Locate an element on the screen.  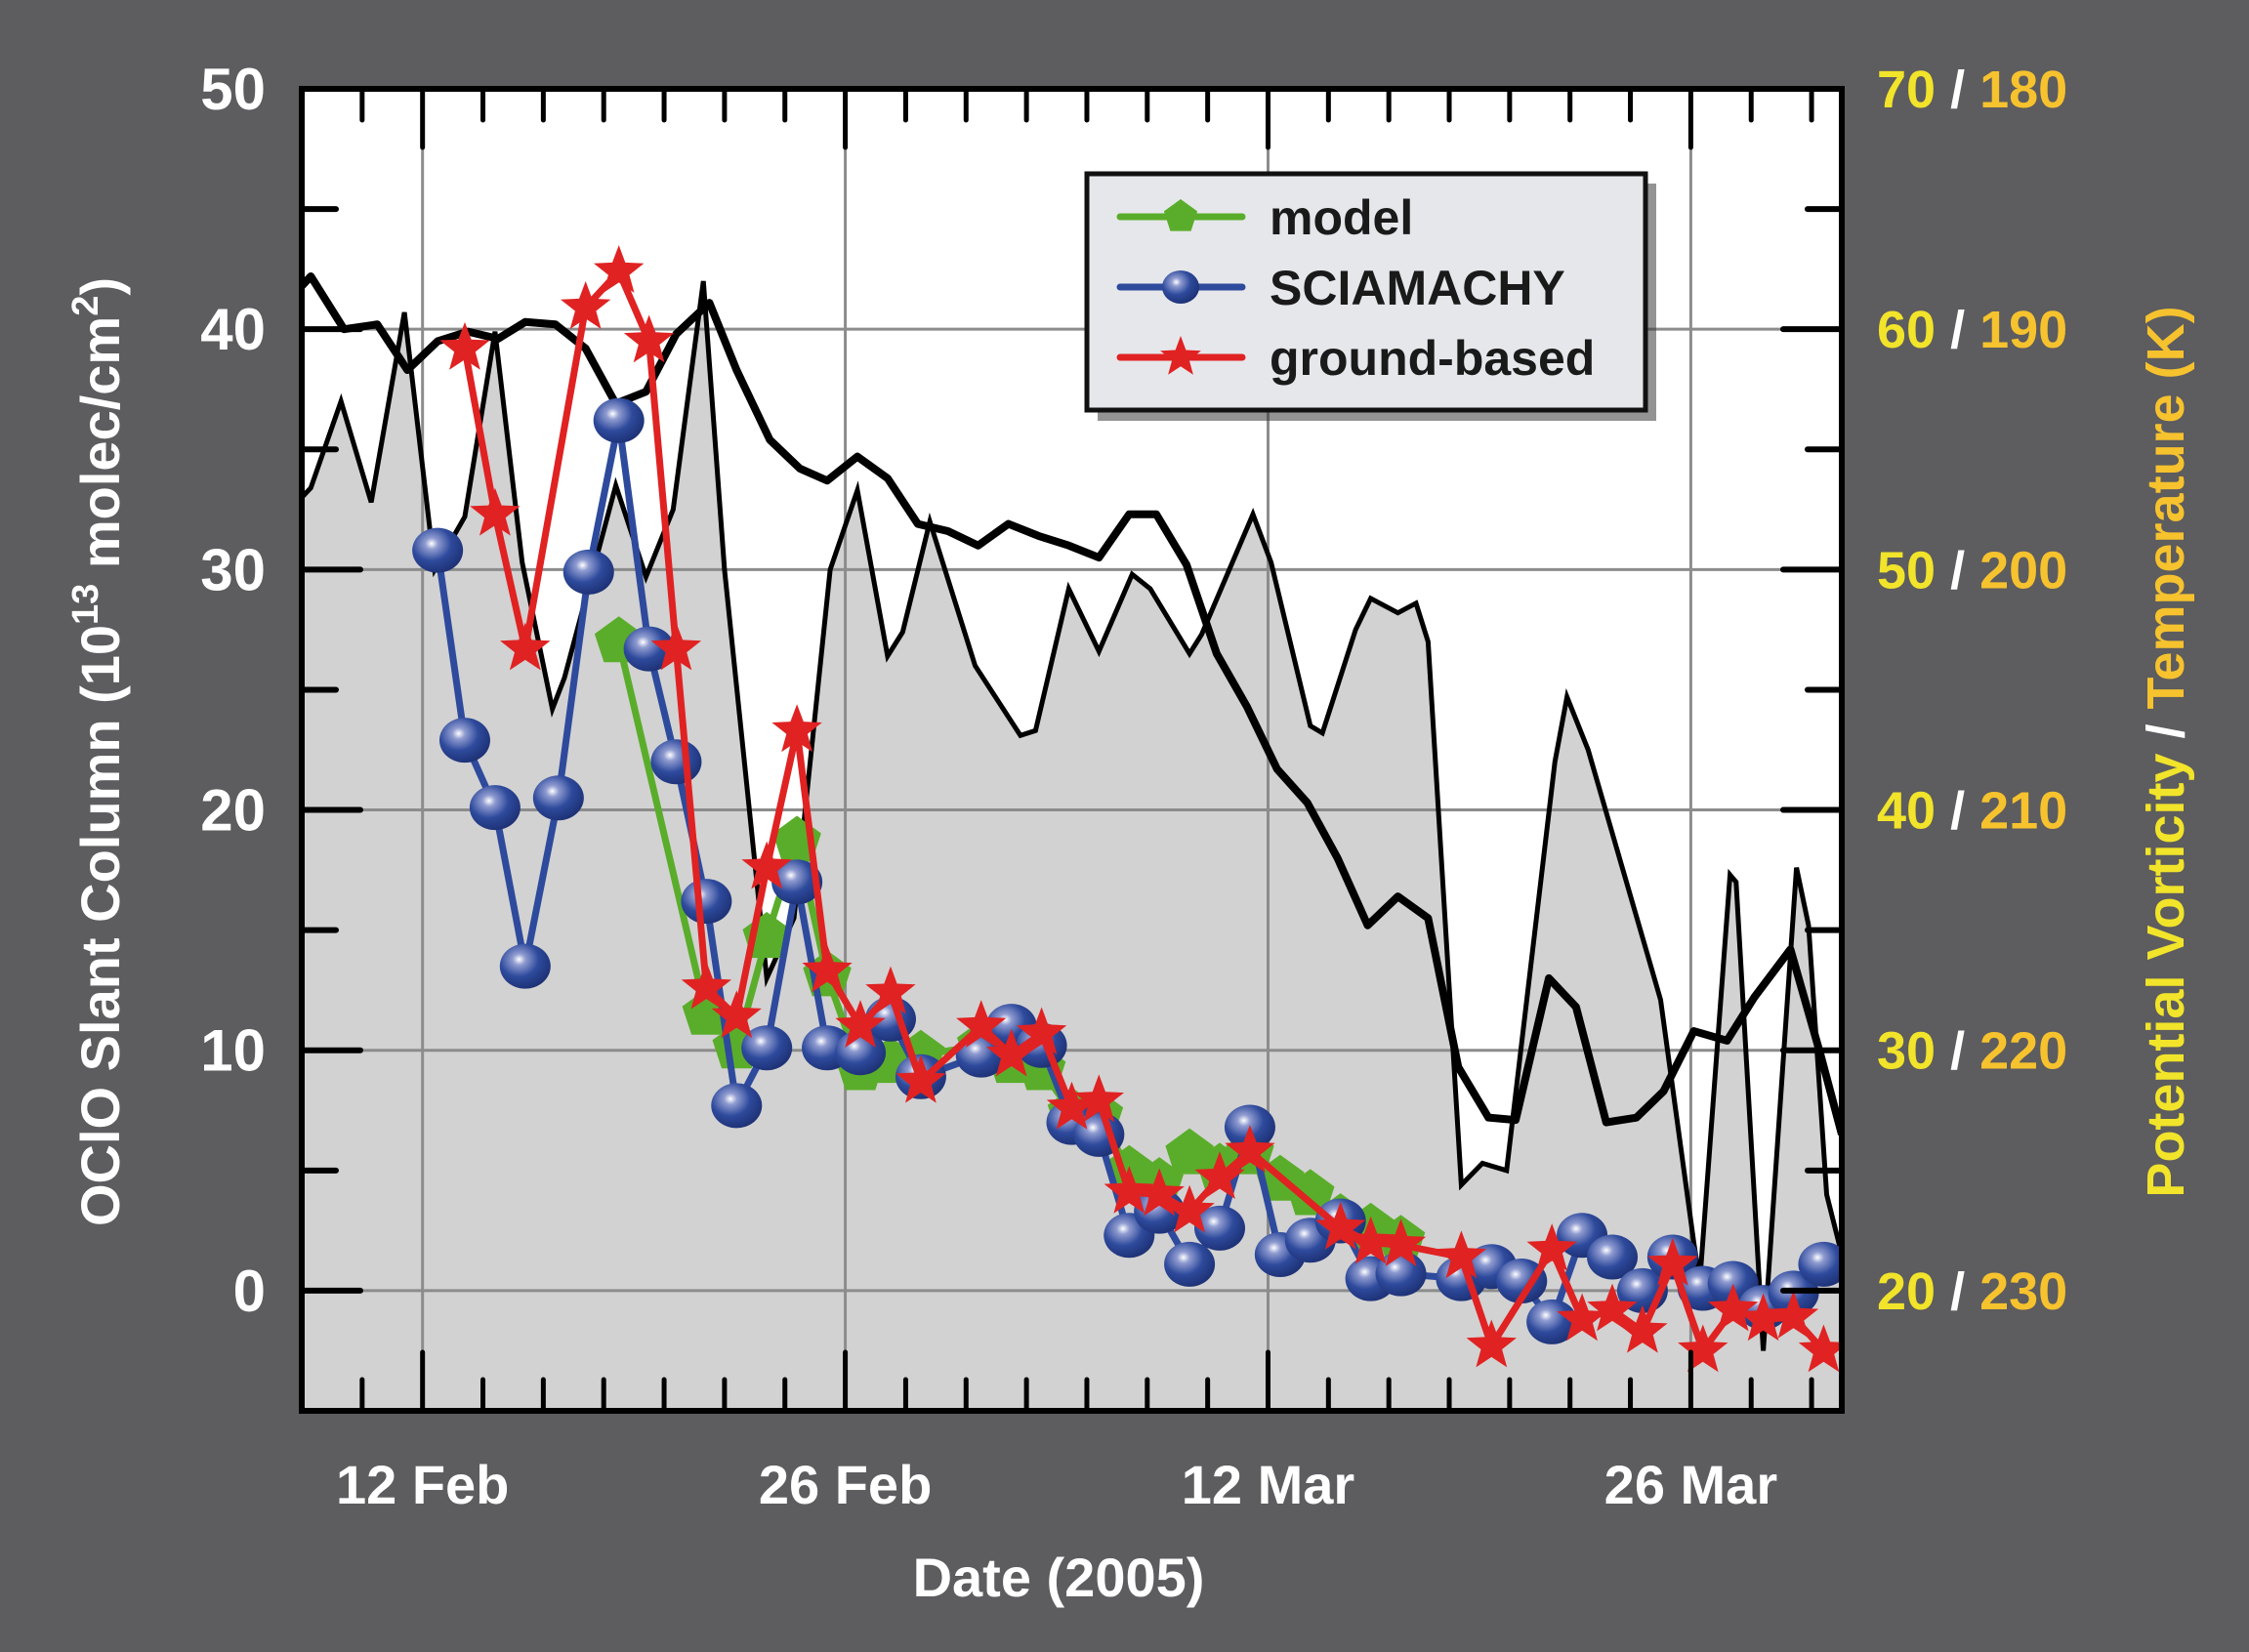
y2-tick-pv: 70 is located at coordinates (1906, 90).